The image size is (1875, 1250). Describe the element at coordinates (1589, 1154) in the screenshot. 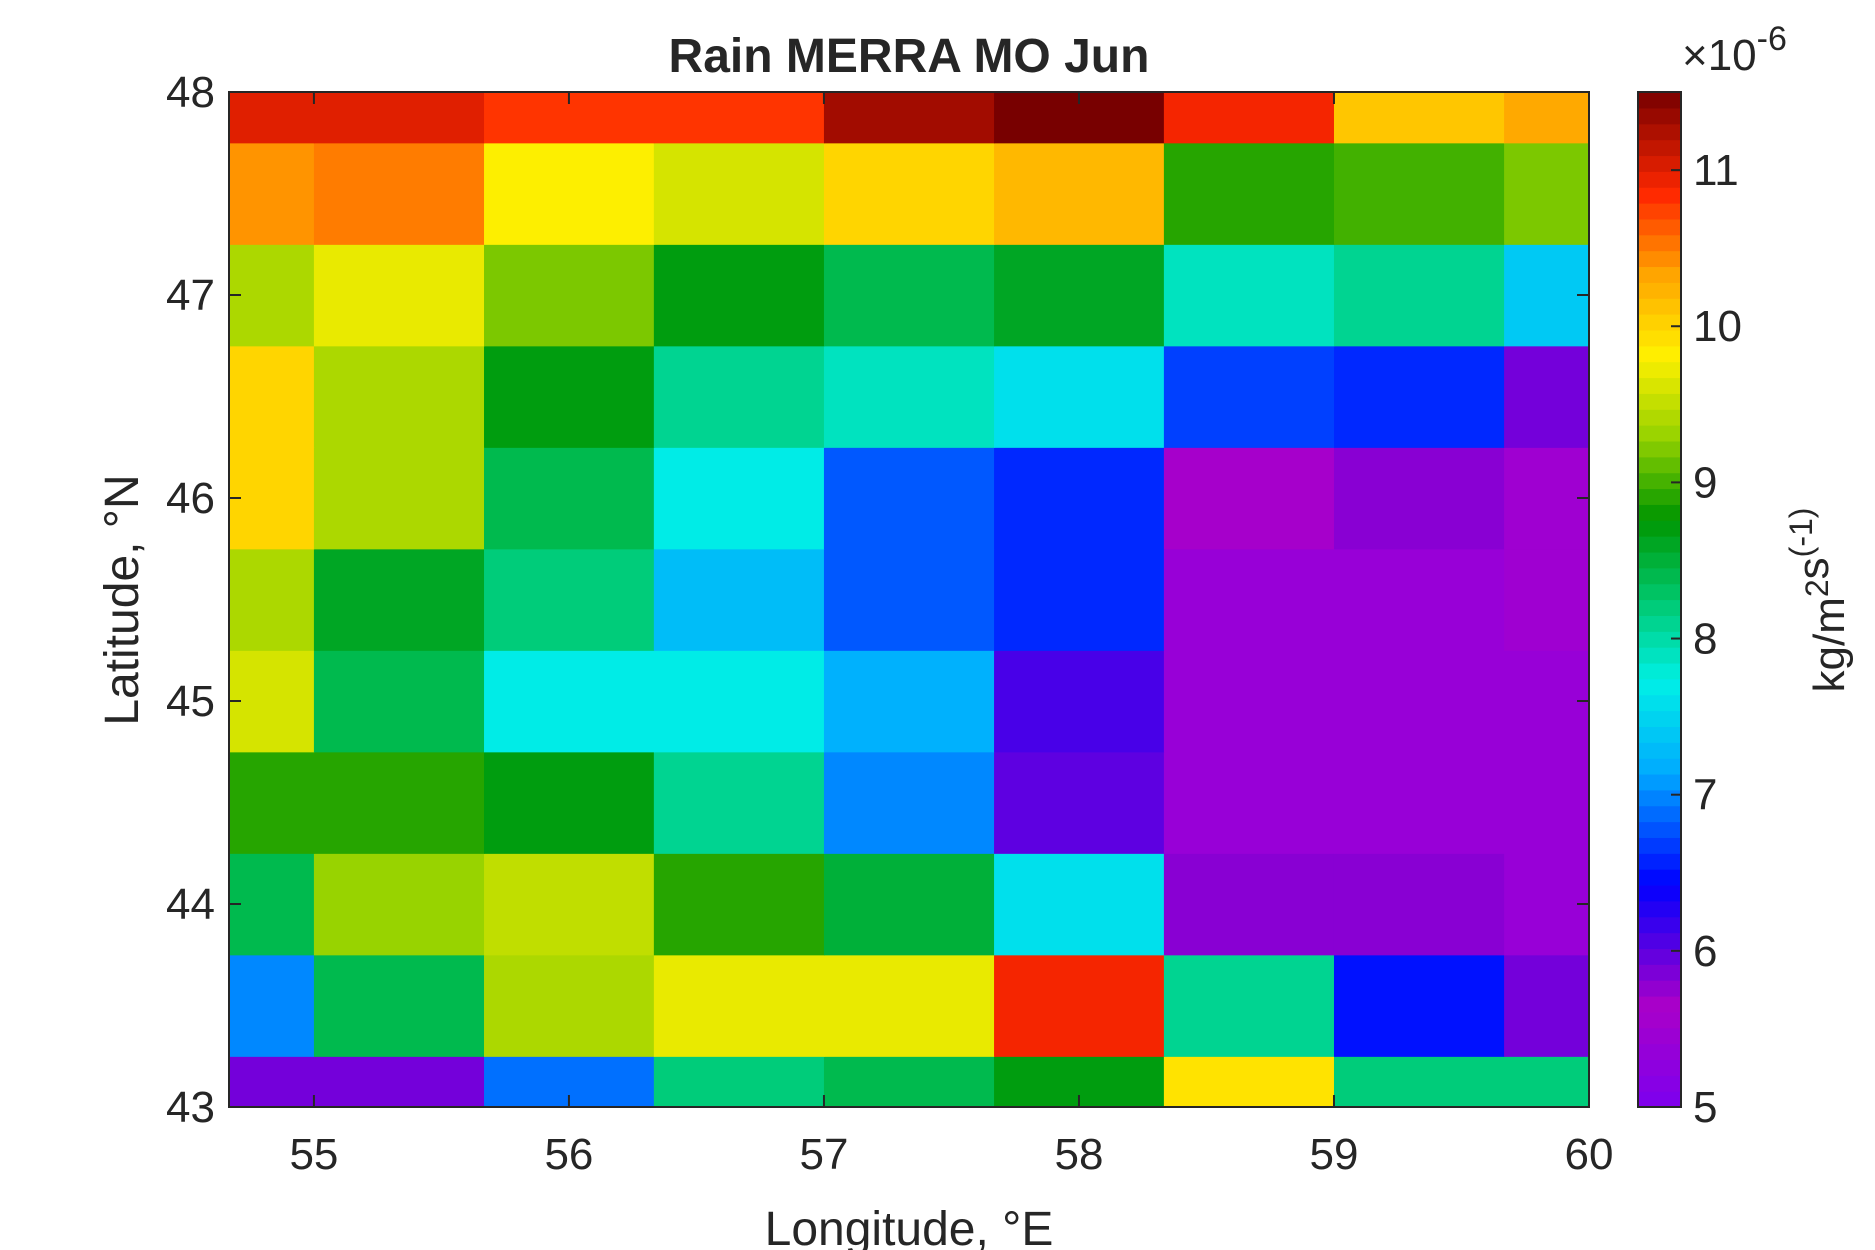

I see `x-tick-label: 60` at that location.